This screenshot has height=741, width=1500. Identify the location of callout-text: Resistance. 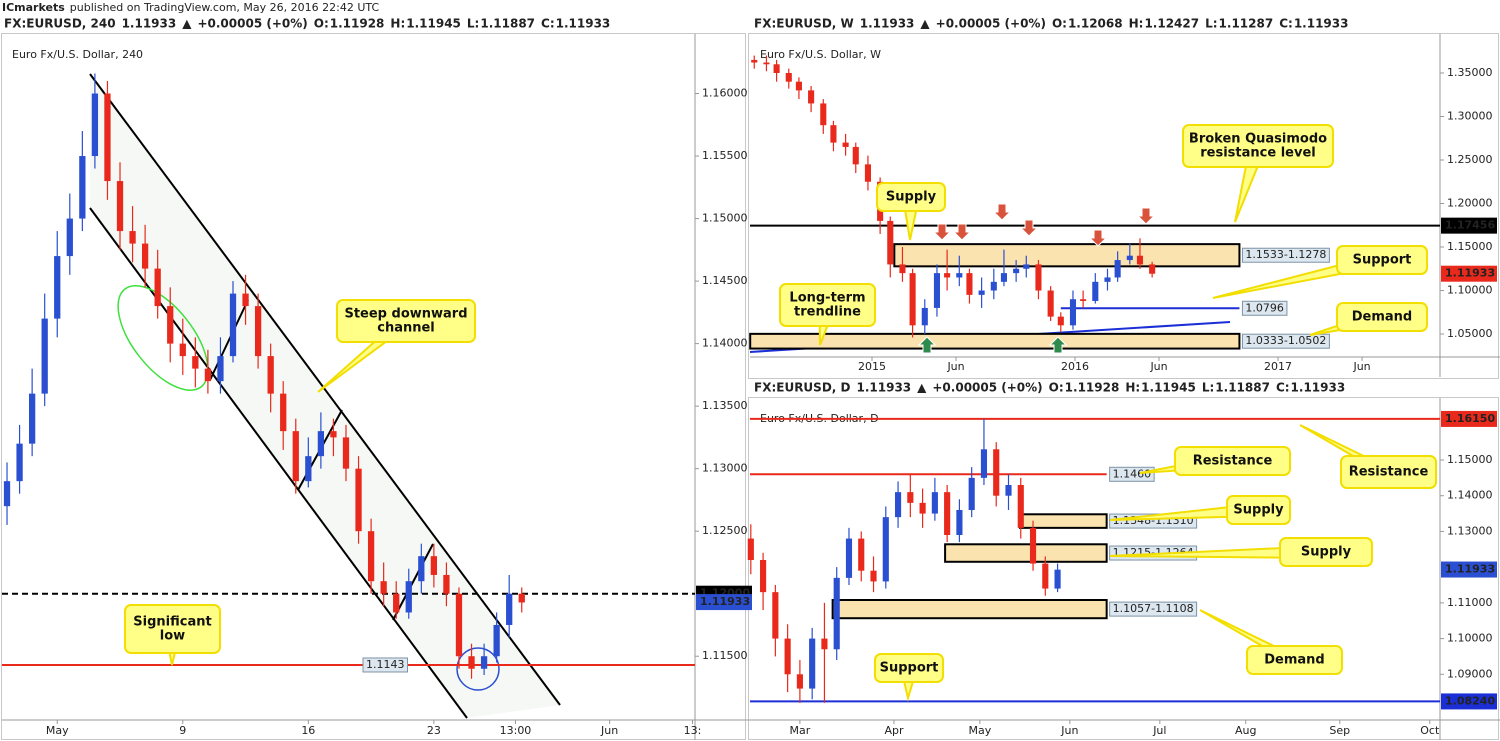
(1233, 461).